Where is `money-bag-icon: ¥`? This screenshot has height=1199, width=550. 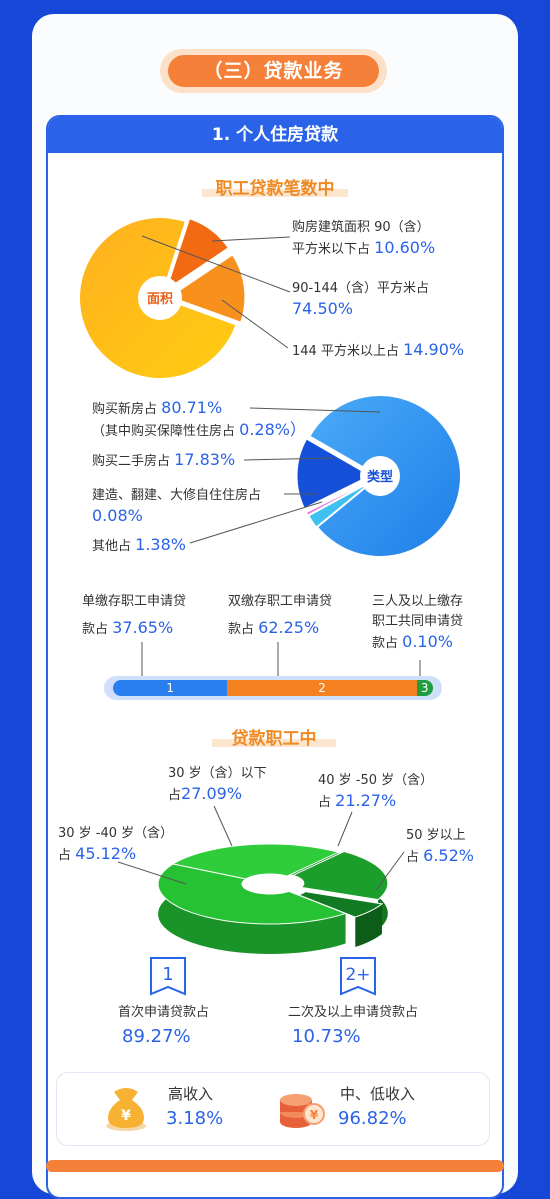 money-bag-icon: ¥ is located at coordinates (126, 1108).